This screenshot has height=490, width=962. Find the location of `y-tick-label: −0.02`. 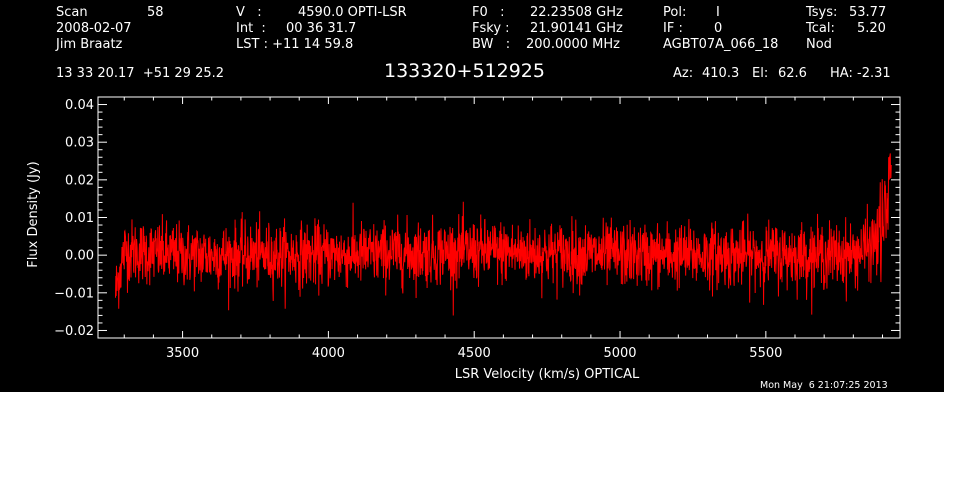

y-tick-label: −0.02 is located at coordinates (74, 331).